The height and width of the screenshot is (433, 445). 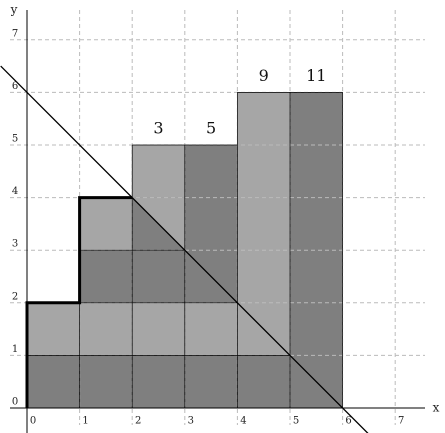 I want to click on column-label: 11, so click(x=316, y=75).